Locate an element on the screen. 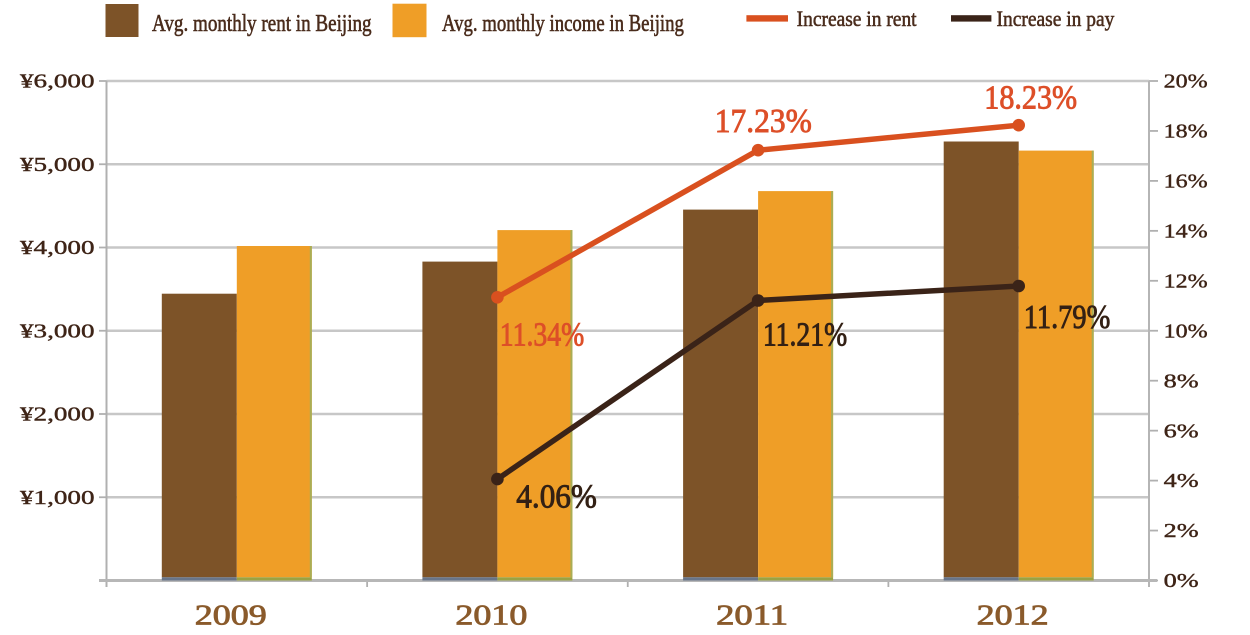 The width and height of the screenshot is (1250, 635). svg-text: Avg. monthly income in Beijing is located at coordinates (563, 24).